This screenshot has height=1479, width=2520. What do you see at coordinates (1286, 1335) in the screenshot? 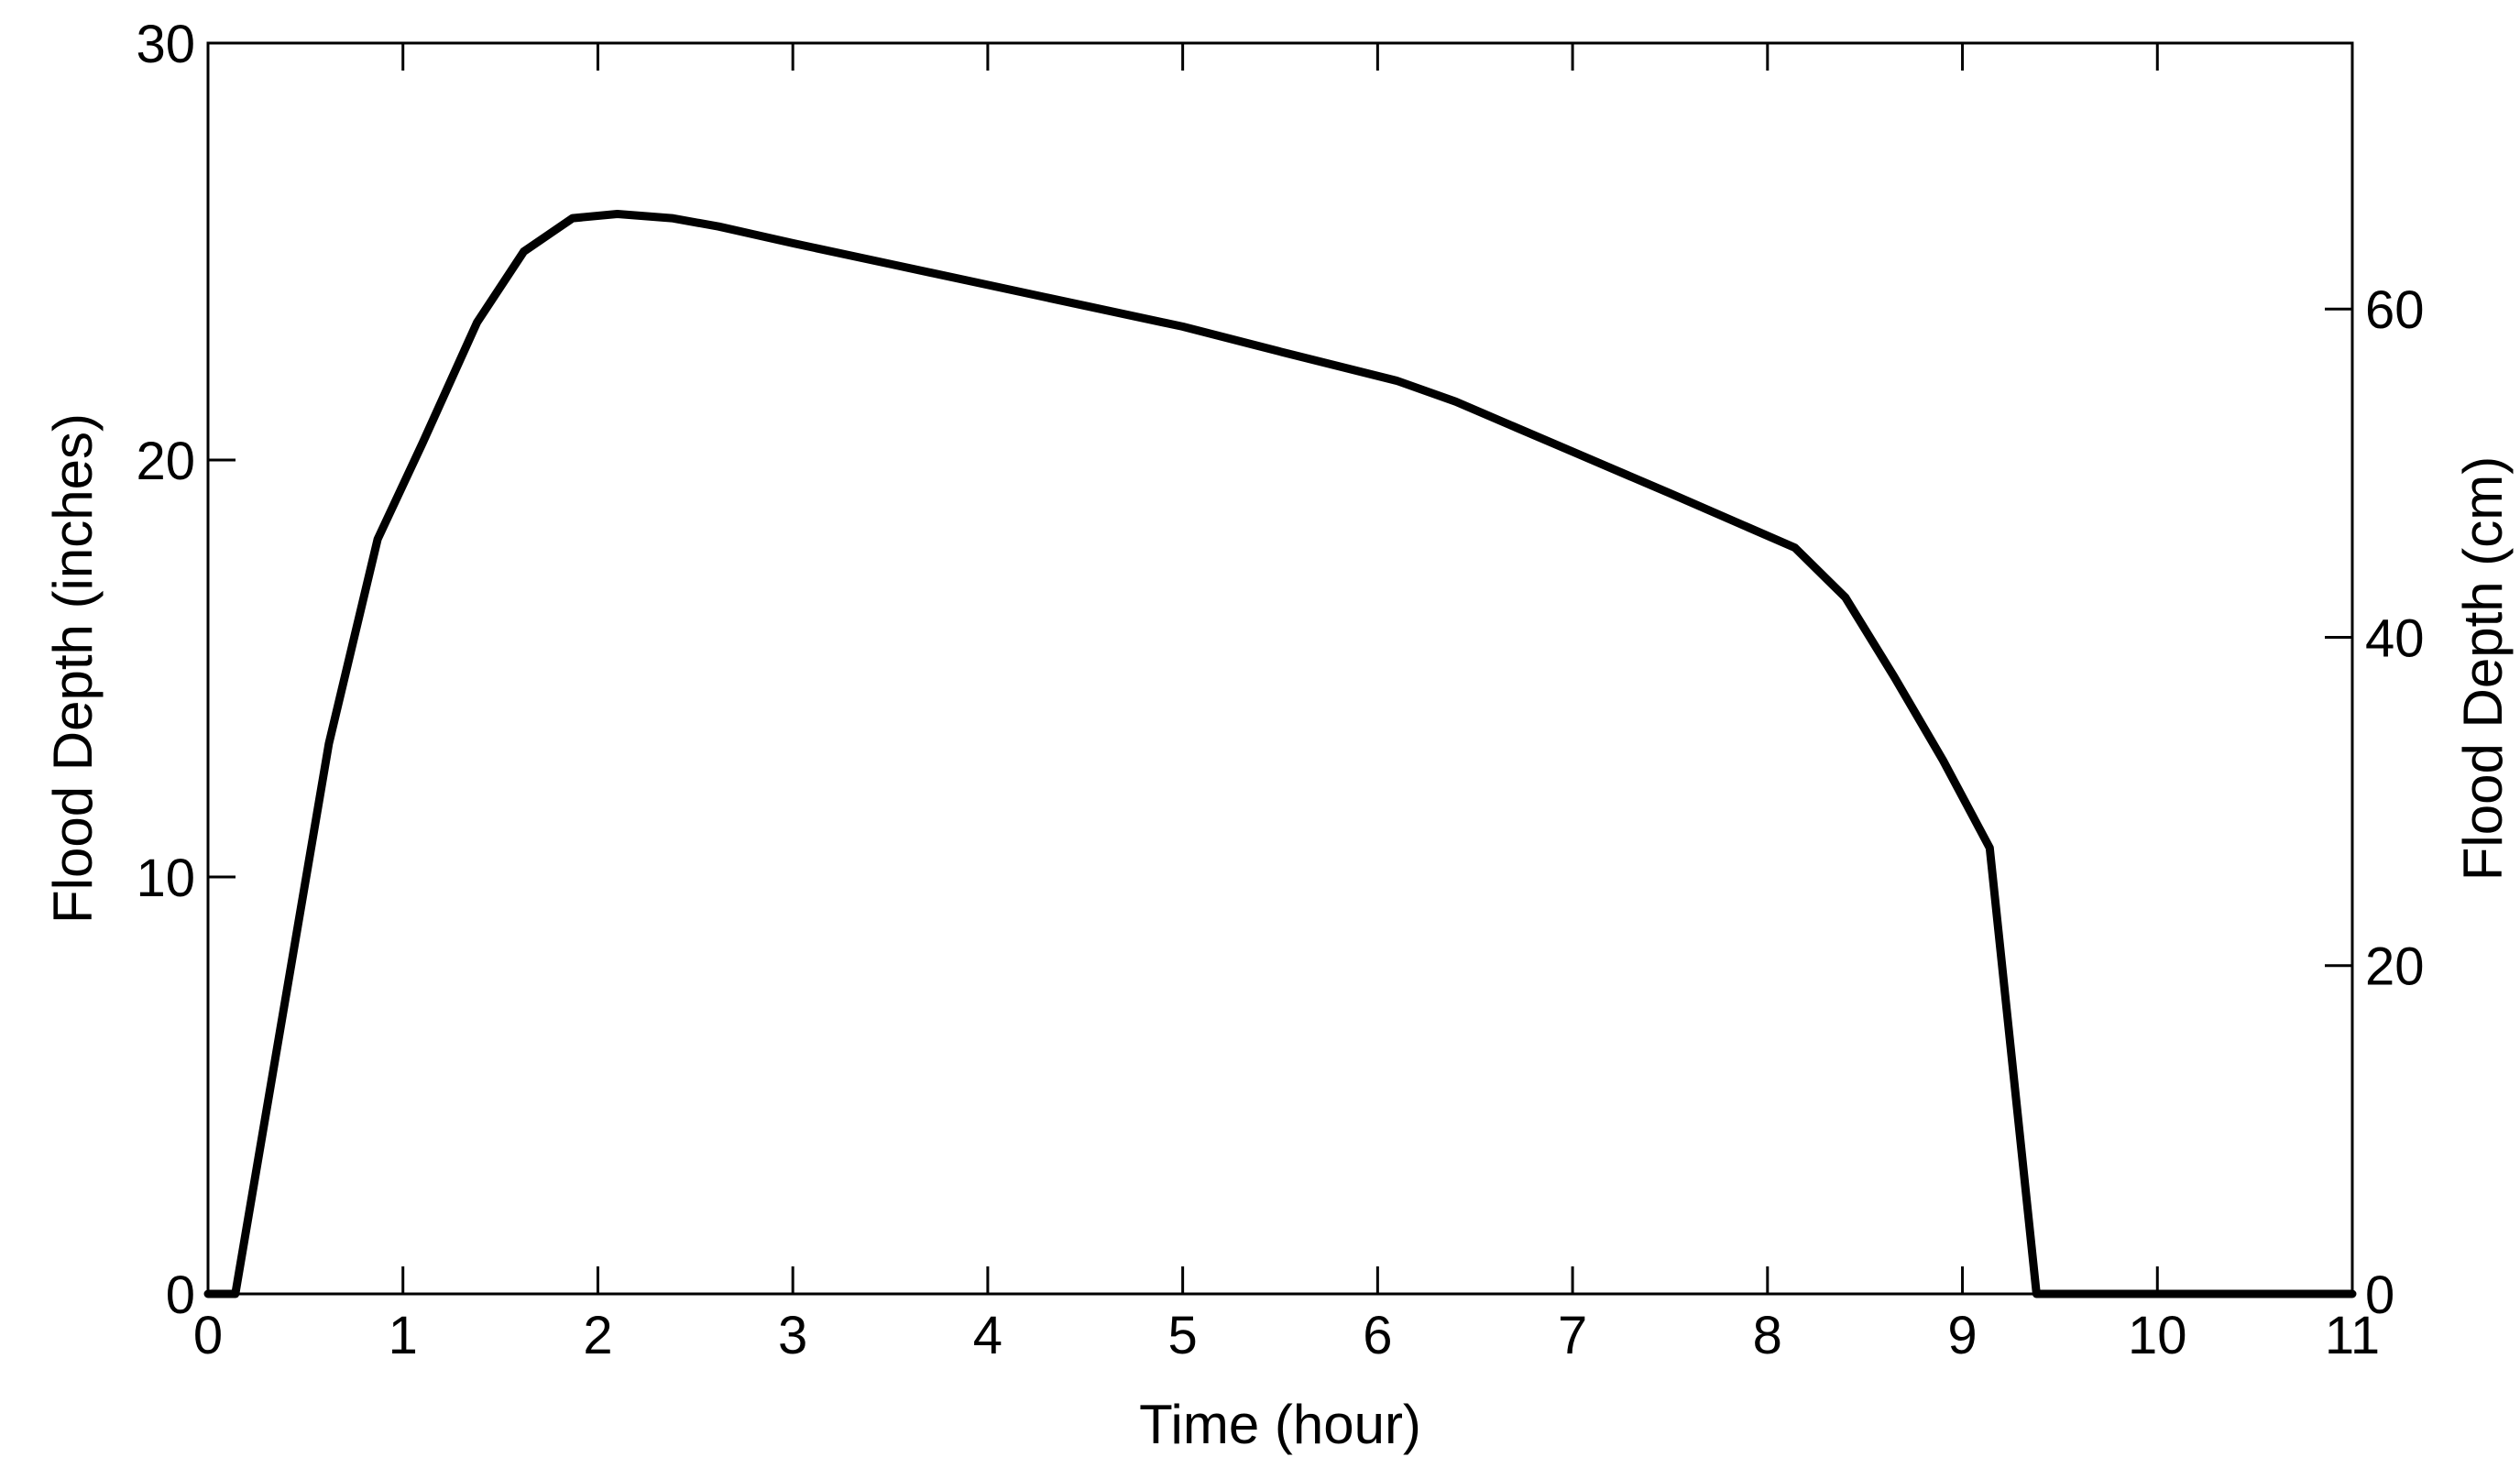
I see `x-tick-labels: 0 1 2 3 4 5 6 7 8 9 10 11` at bounding box center [1286, 1335].